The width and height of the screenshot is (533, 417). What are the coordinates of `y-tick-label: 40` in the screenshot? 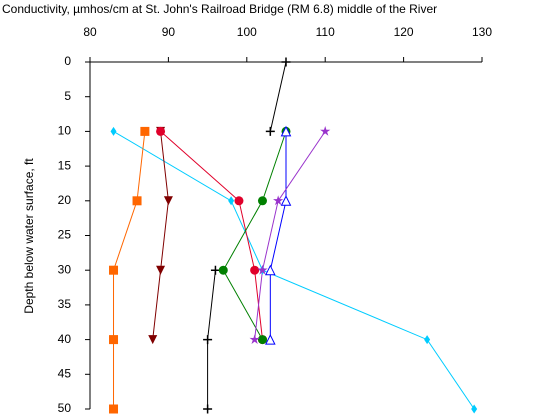 It's located at (65, 339).